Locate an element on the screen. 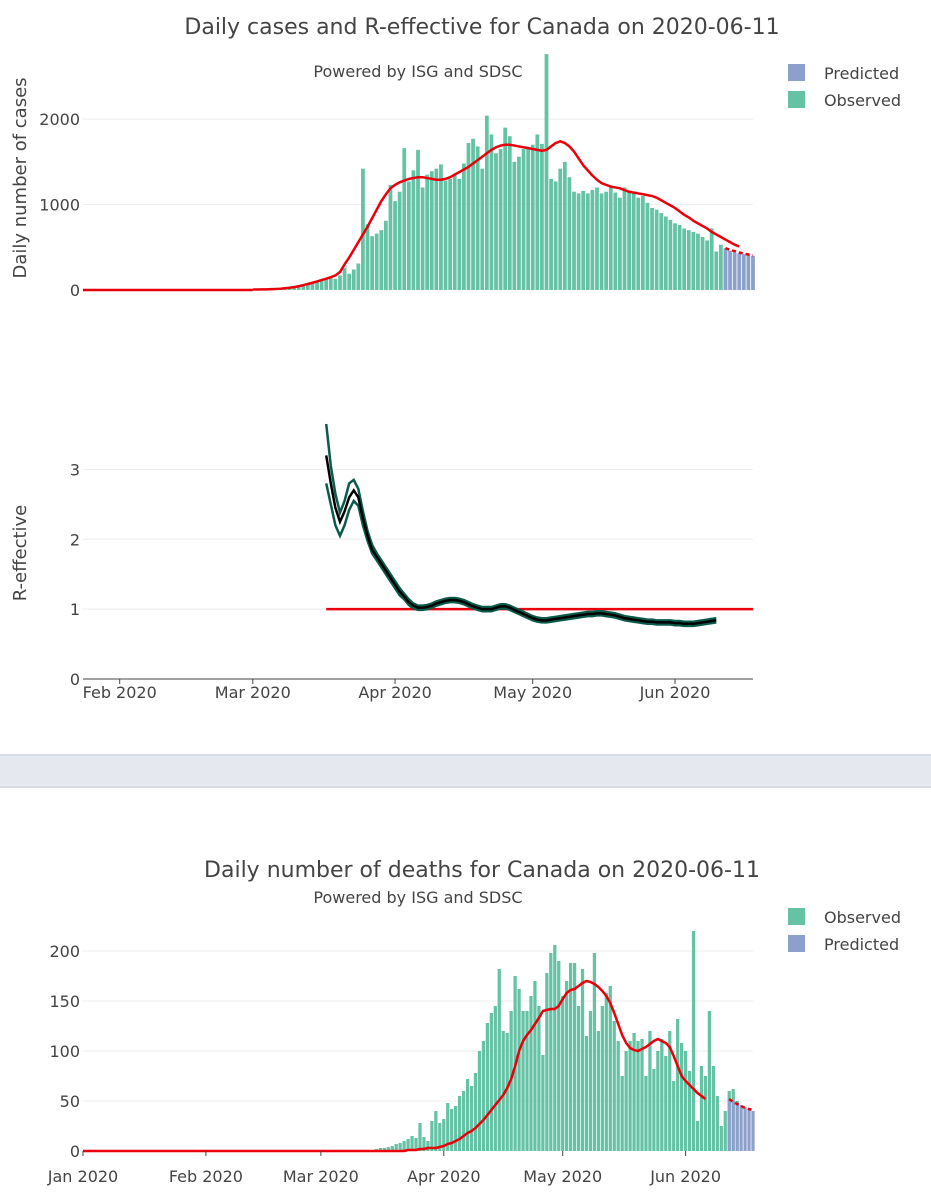 Image resolution: width=931 pixels, height=1200 pixels. legend-swatch-observed is located at coordinates (796, 99).